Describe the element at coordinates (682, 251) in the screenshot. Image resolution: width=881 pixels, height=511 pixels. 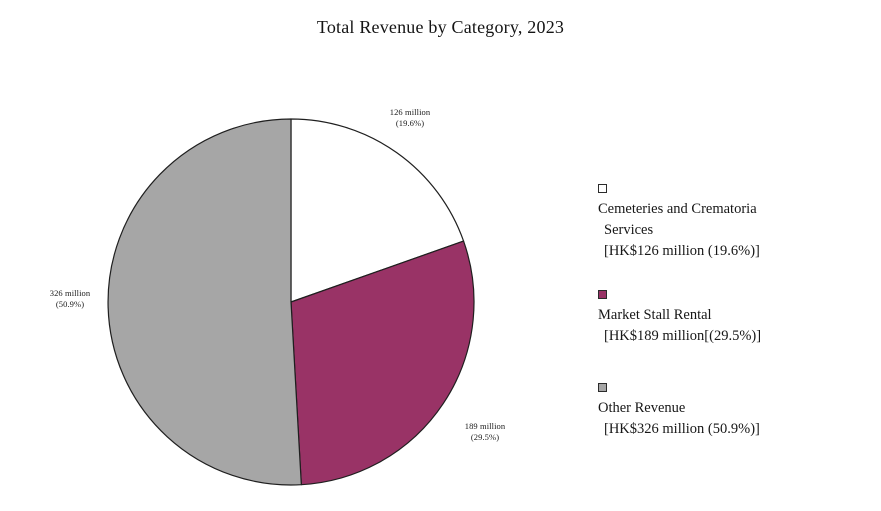
I see `legend-label-line-3: [HK$126 million (19.6%)]` at that location.